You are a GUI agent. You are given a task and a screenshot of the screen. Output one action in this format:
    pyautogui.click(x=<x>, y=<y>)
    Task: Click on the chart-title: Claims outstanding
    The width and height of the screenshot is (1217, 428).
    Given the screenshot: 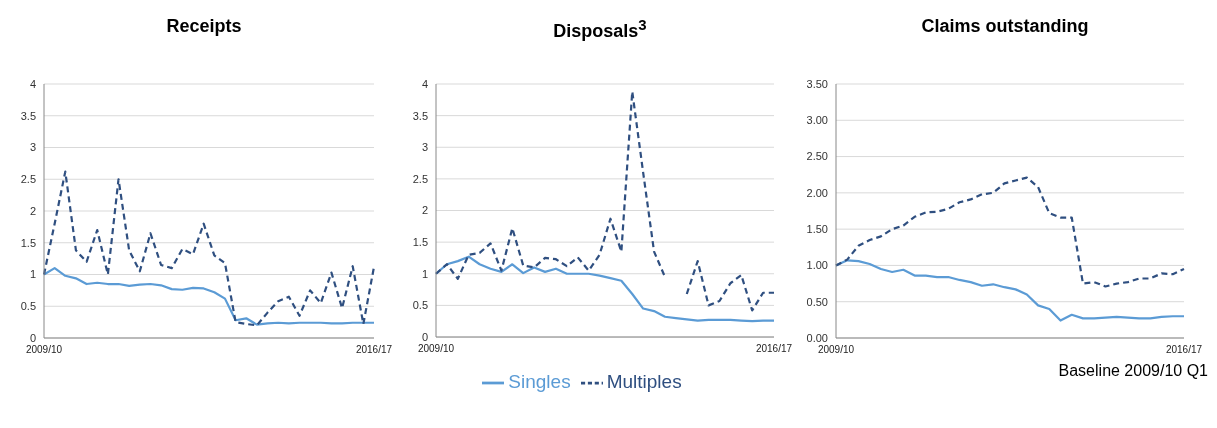 What is the action you would take?
    pyautogui.click(x=1005, y=26)
    